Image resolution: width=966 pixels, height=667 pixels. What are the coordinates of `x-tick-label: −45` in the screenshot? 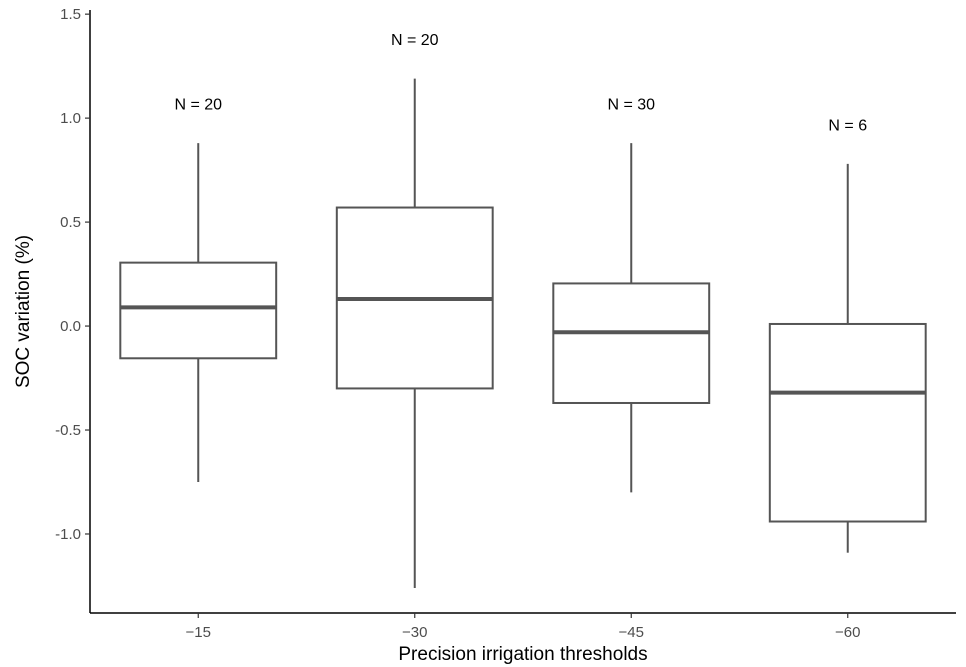 It's located at (631, 632).